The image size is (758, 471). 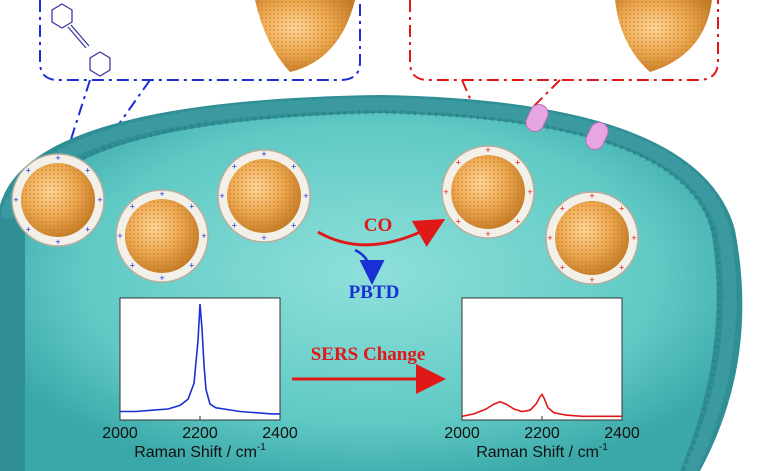 I want to click on sers-change: SERS Change, so click(x=369, y=369).